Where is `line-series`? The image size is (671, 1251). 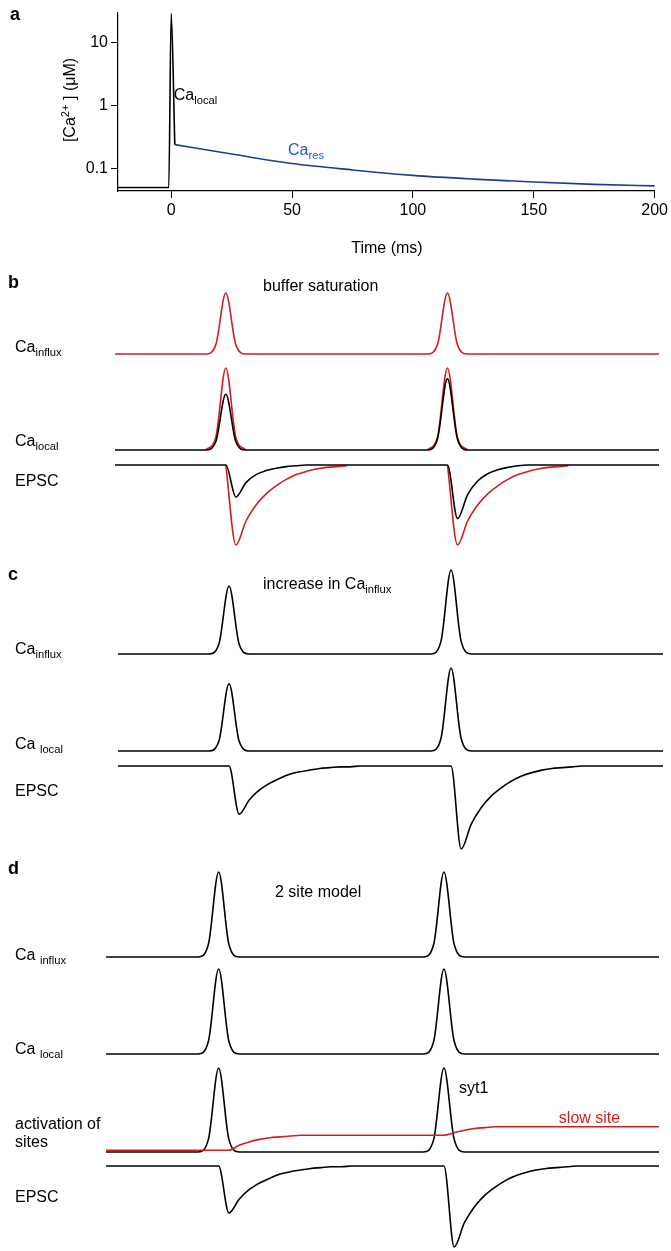 line-series is located at coordinates (415, 165).